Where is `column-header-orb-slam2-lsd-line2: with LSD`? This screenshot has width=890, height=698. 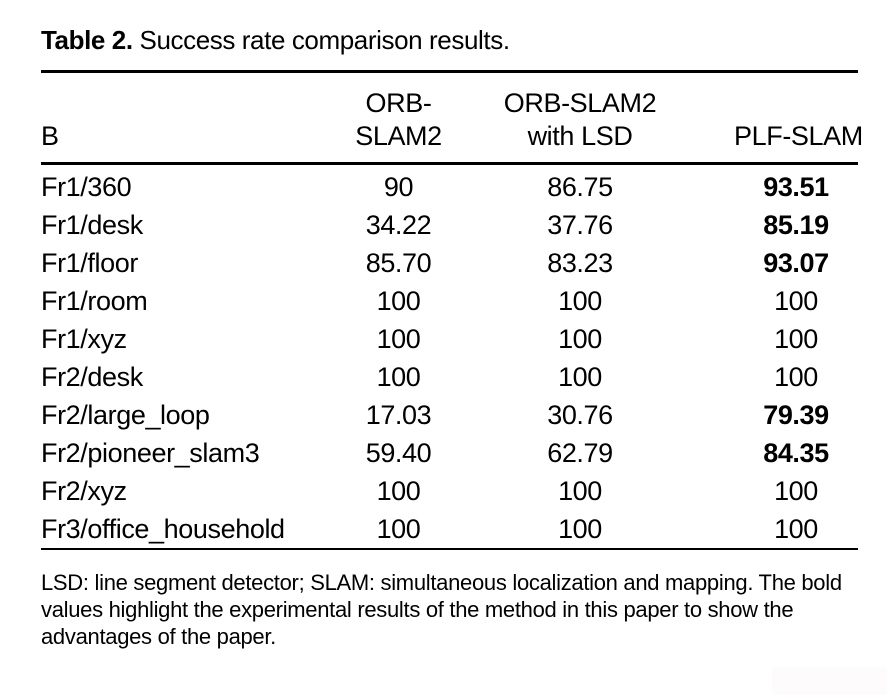
column-header-orb-slam2-lsd-line2: with LSD is located at coordinates (580, 136).